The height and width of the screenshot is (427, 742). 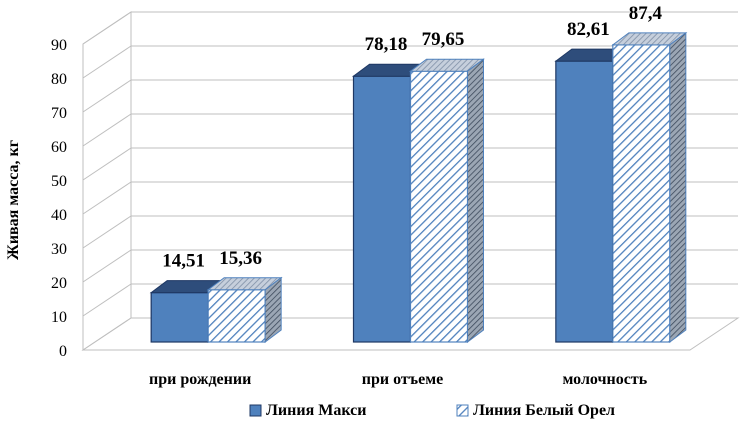 What do you see at coordinates (604, 379) in the screenshot?
I see `x-tick-label: молочность` at bounding box center [604, 379].